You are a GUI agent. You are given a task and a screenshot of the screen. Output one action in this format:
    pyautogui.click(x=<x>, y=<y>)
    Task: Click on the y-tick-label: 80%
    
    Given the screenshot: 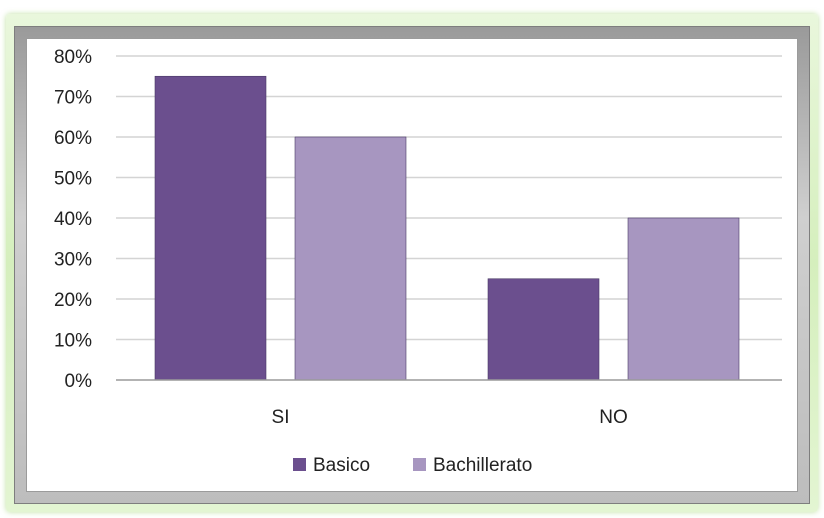 What is the action you would take?
    pyautogui.click(x=73, y=57)
    